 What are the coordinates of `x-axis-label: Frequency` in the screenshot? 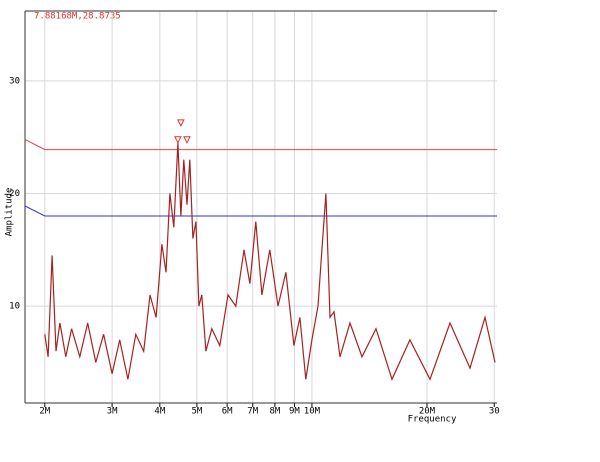 It's located at (432, 420).